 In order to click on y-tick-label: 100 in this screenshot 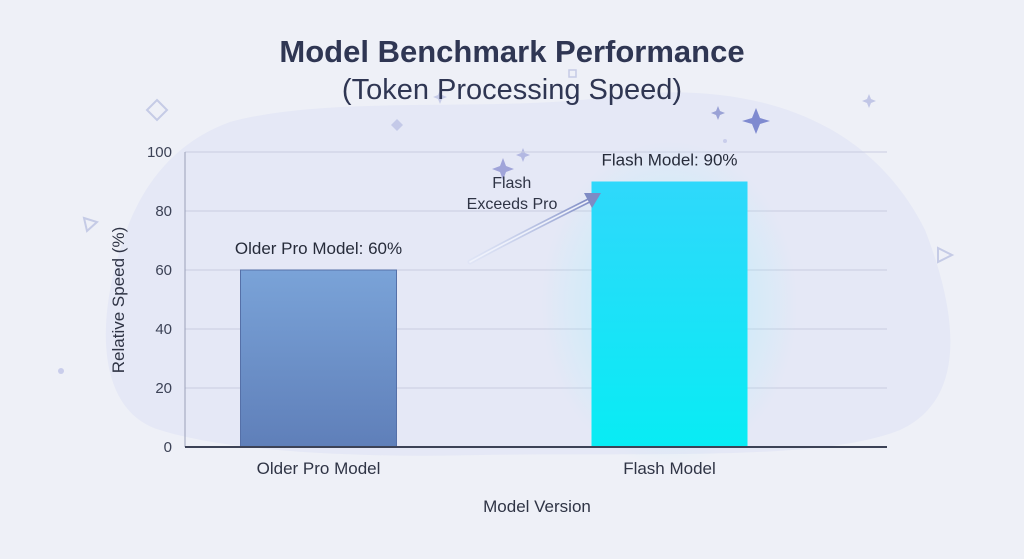, I will do `click(159, 152)`.